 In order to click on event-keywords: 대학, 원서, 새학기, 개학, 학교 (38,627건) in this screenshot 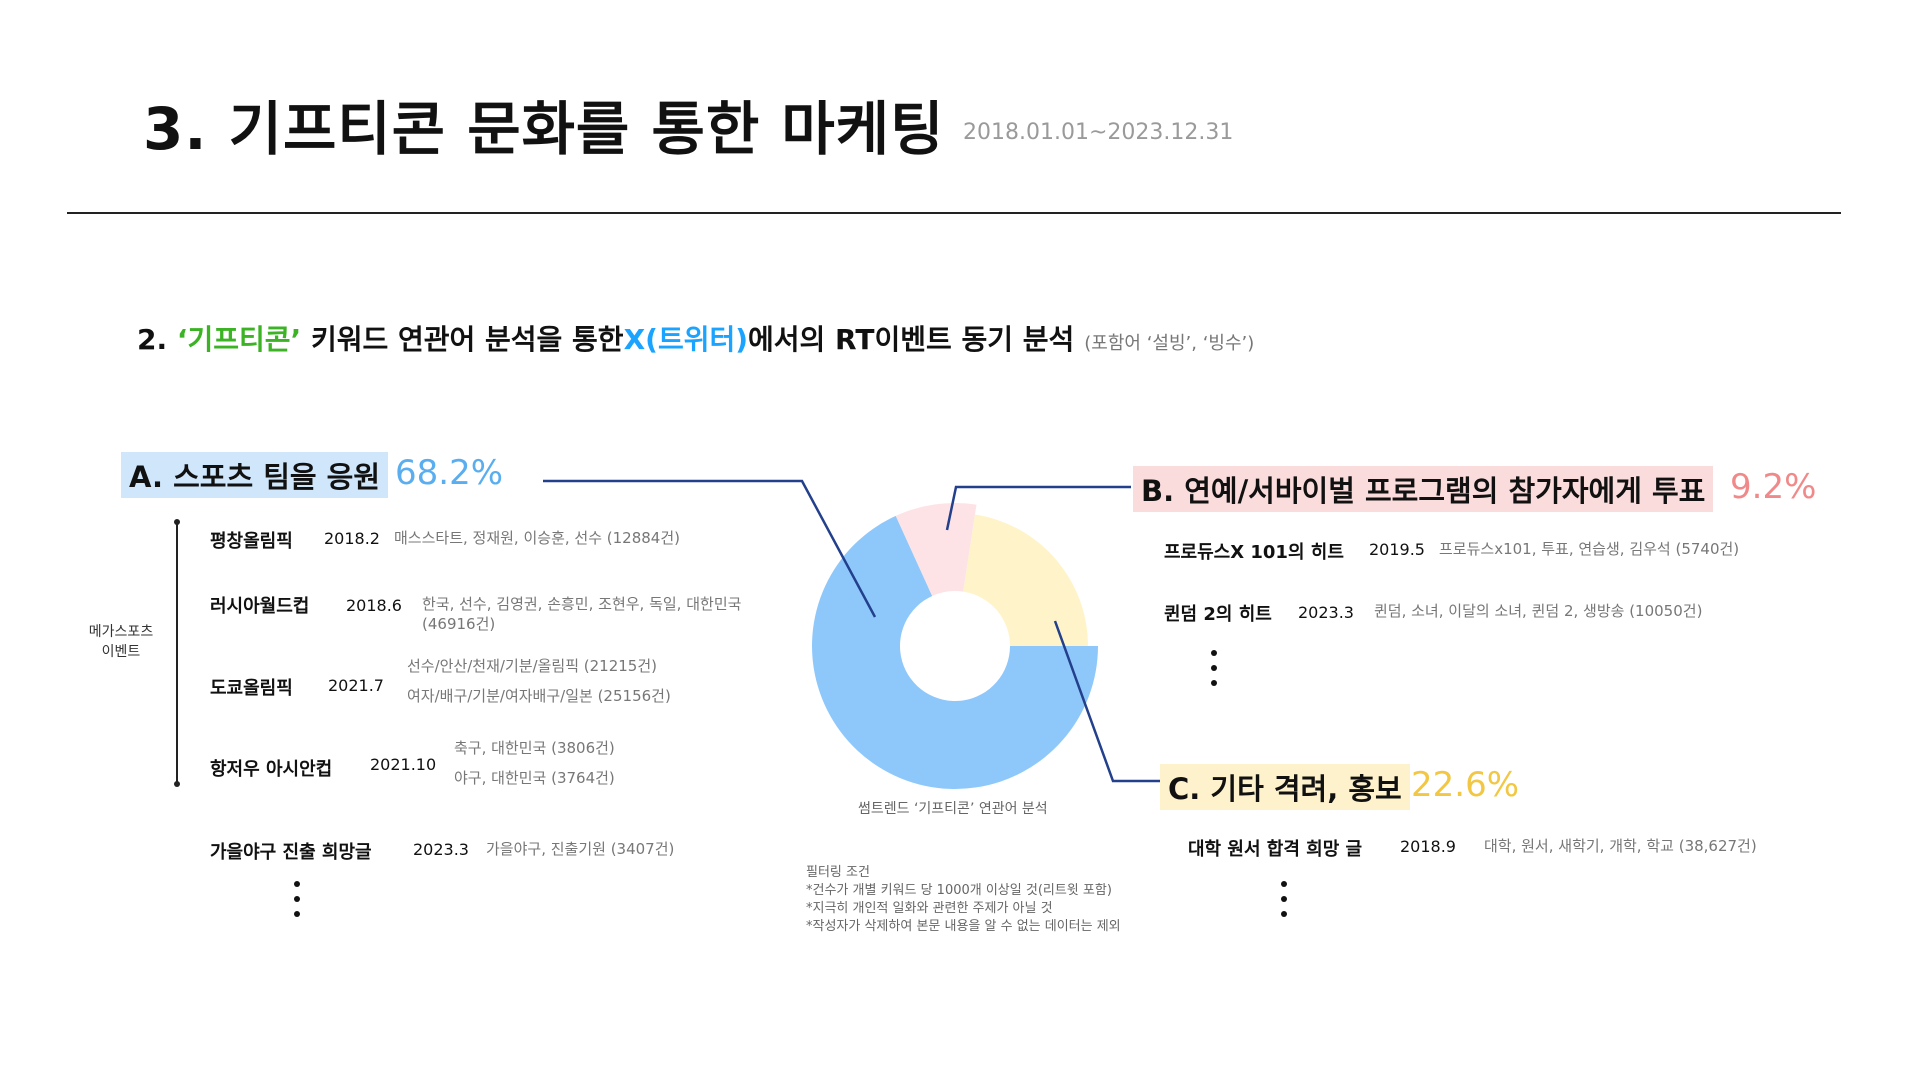, I will do `click(1620, 846)`.